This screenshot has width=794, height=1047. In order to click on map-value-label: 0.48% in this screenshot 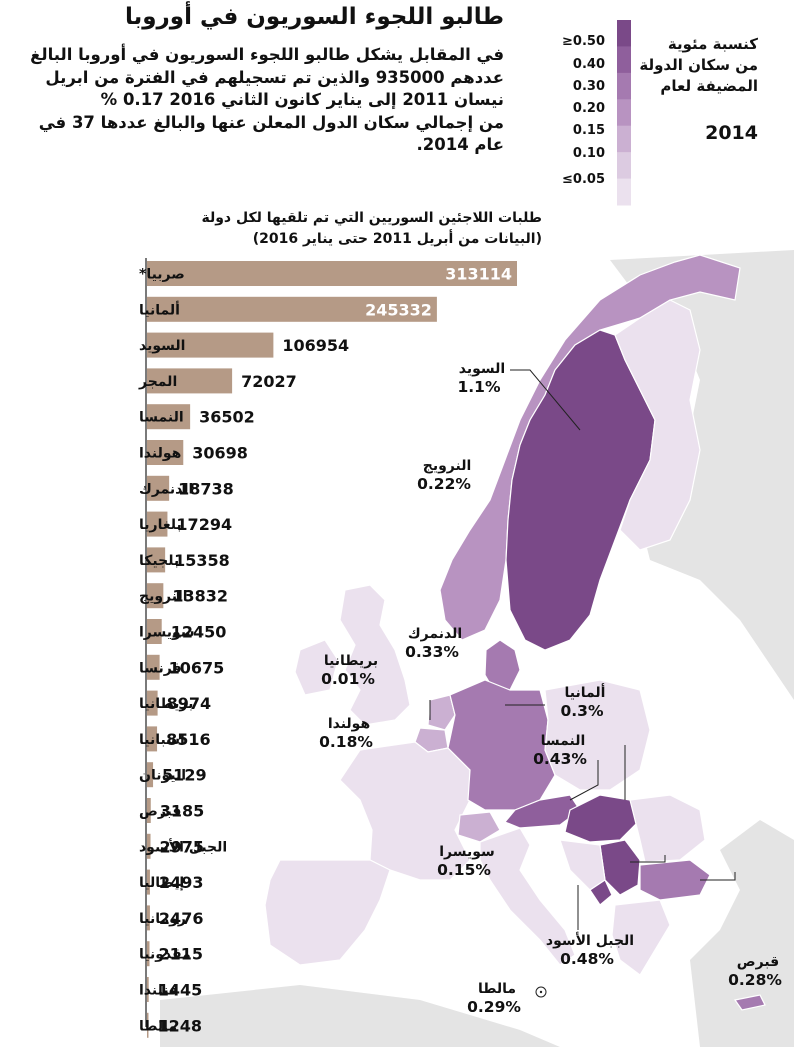, I will do `click(587, 959)`.